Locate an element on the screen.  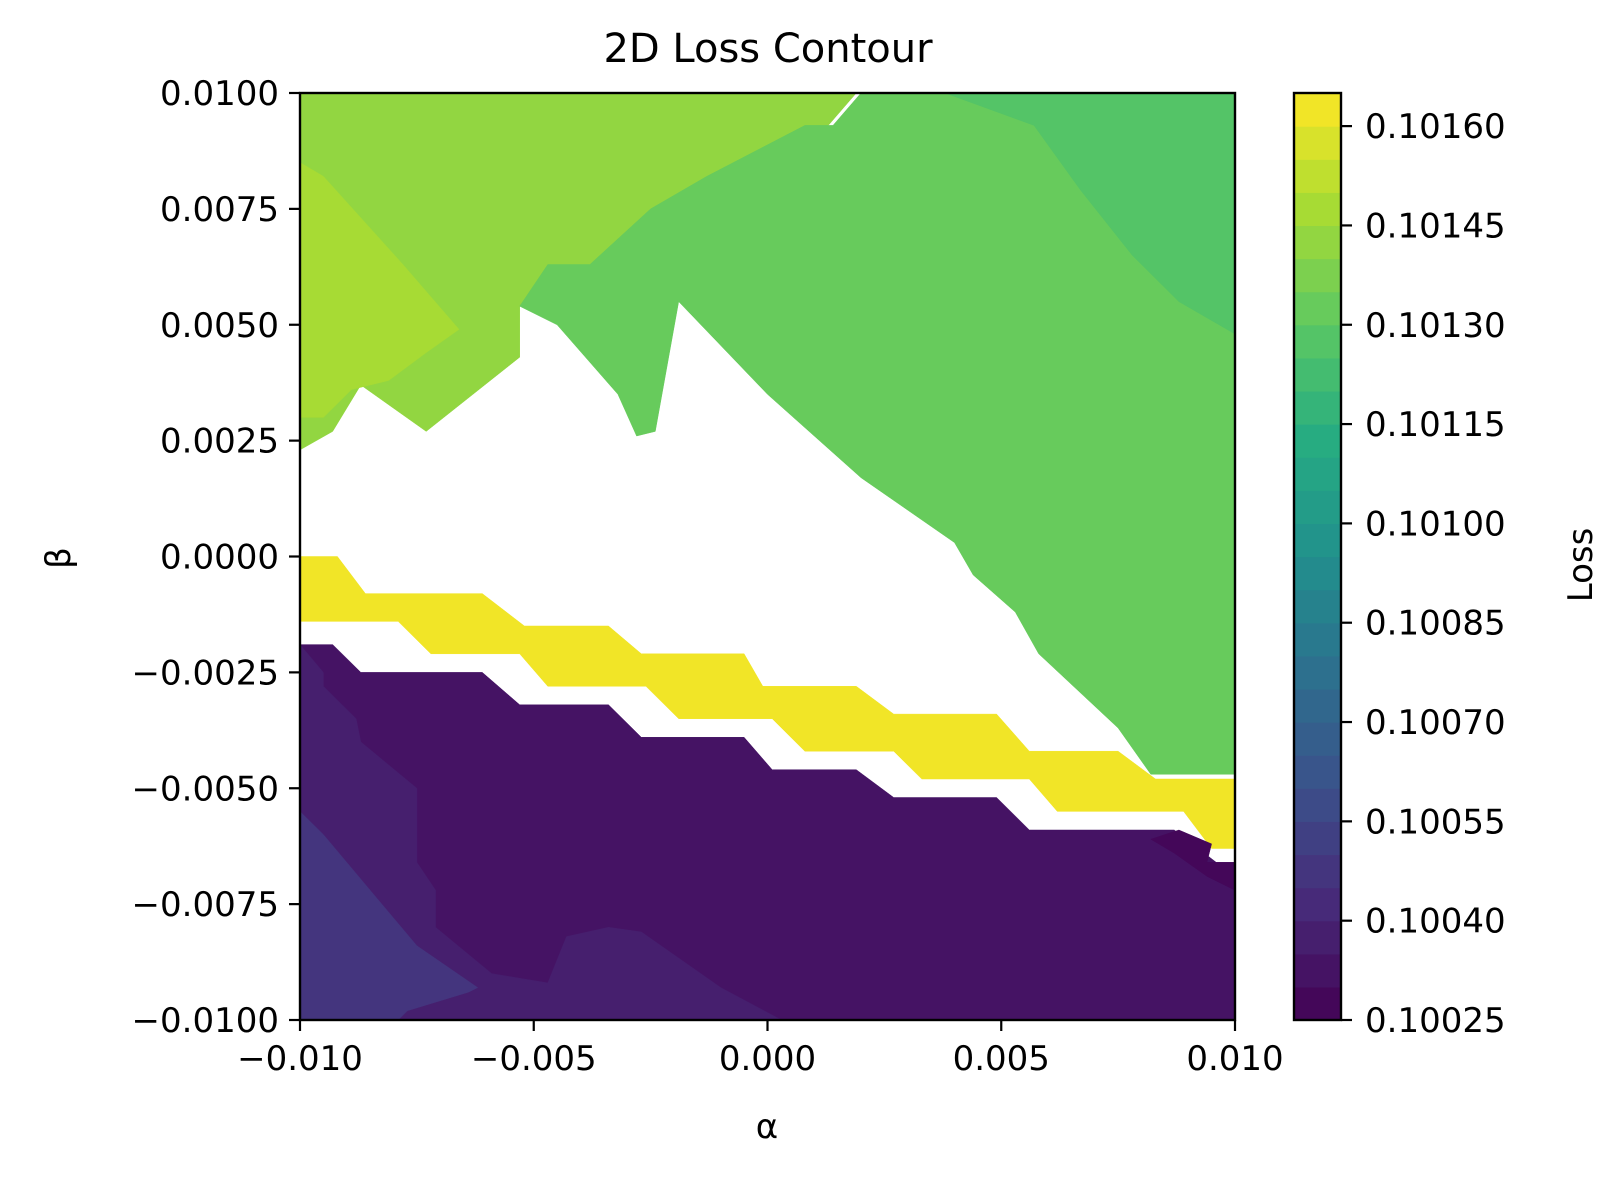
x-axis: −0.010 −0.005 0.000 0.005 0.010 is located at coordinates (760, 1049).